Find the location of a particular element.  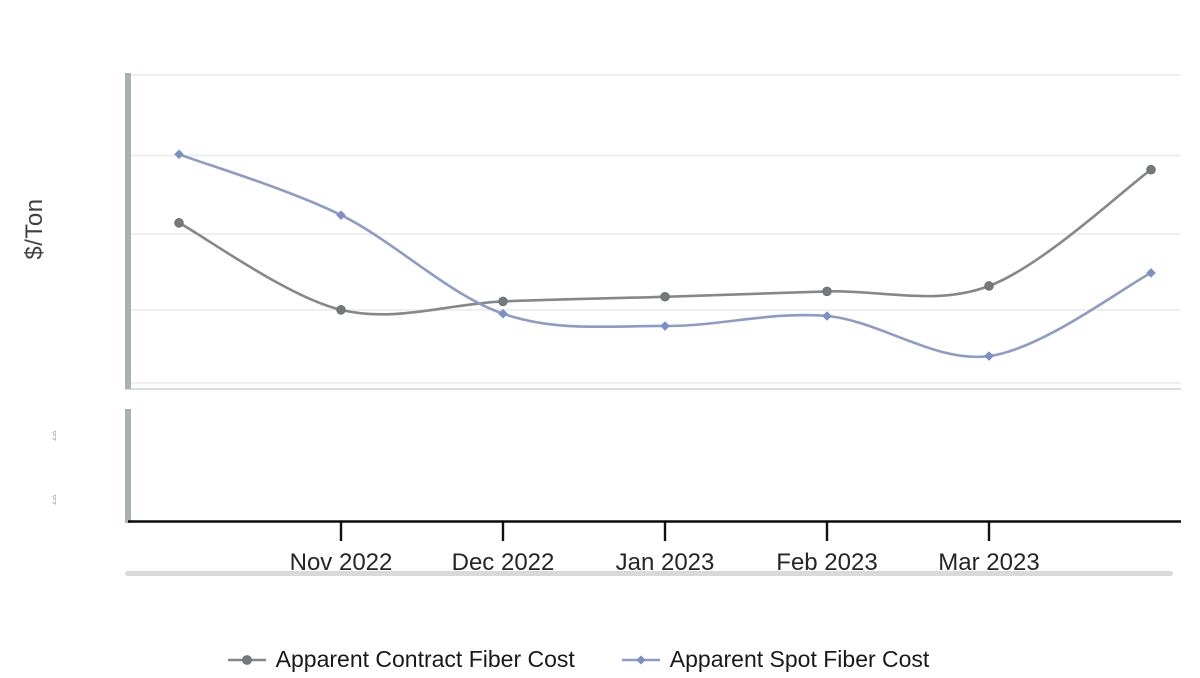

upper-y-axis-bar is located at coordinates (128, 231).